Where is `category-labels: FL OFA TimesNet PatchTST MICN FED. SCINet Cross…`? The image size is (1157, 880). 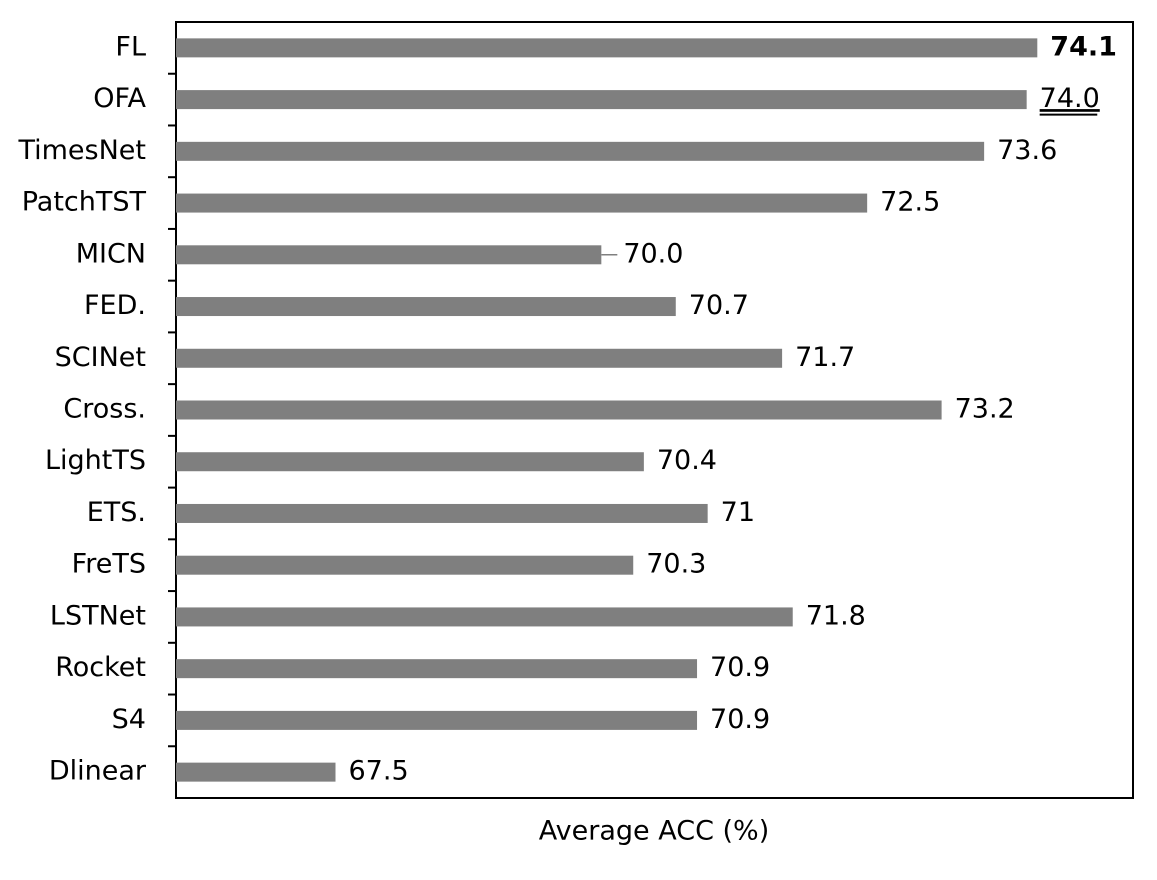
category-labels: FL OFA TimesNet PatchTST MICN FED. SCINet Cross… is located at coordinates (81, 408).